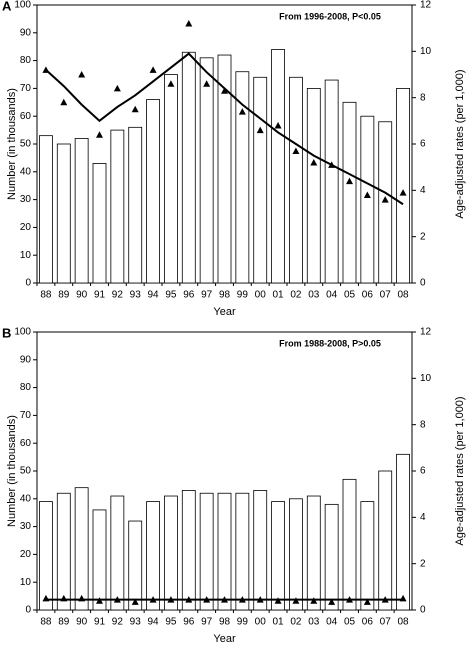 The width and height of the screenshot is (474, 649). I want to click on x-tick-label: 03, so click(314, 295).